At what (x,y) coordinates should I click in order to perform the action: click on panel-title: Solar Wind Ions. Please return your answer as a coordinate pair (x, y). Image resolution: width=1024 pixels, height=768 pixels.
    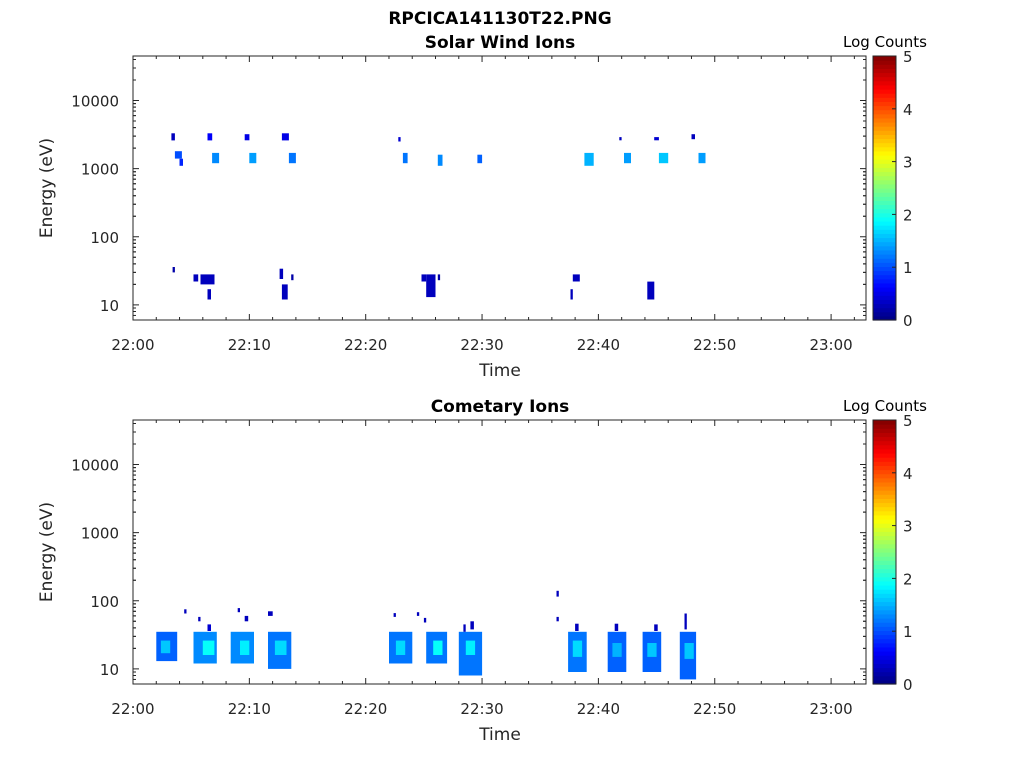
    Looking at the image, I should click on (500, 43).